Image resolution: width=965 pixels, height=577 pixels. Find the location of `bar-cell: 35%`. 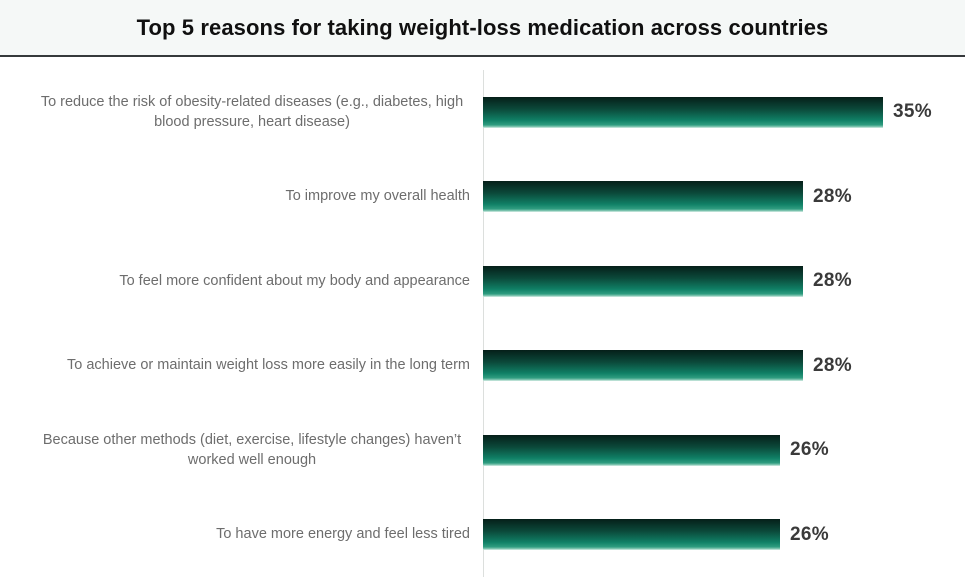

bar-cell: 35% is located at coordinates (724, 112).